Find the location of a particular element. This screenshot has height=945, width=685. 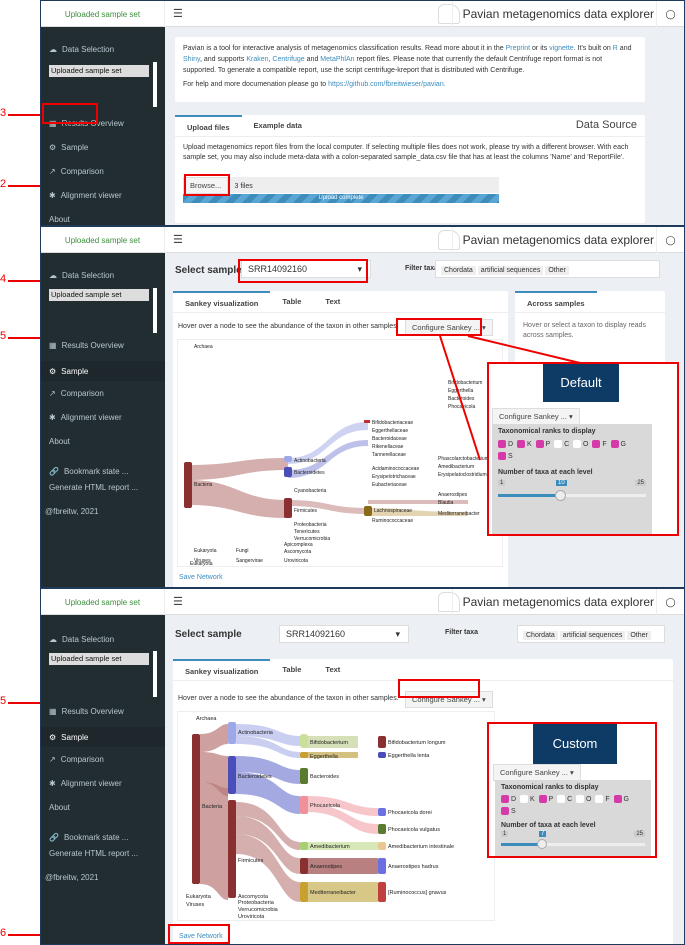

centrifuge-link: Centrifuge is located at coordinates (288, 59).